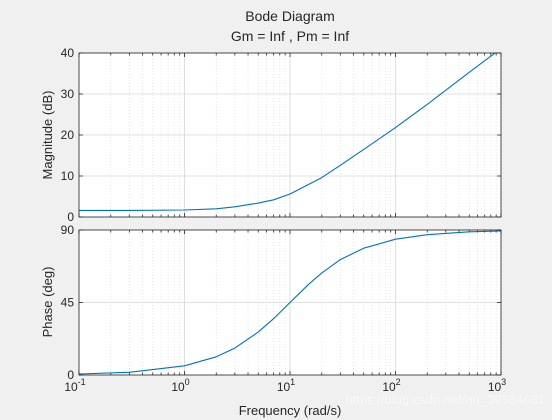 This screenshot has height=420, width=552. Describe the element at coordinates (68, 135) in the screenshot. I see `magnitude-ytick-label: 20` at that location.